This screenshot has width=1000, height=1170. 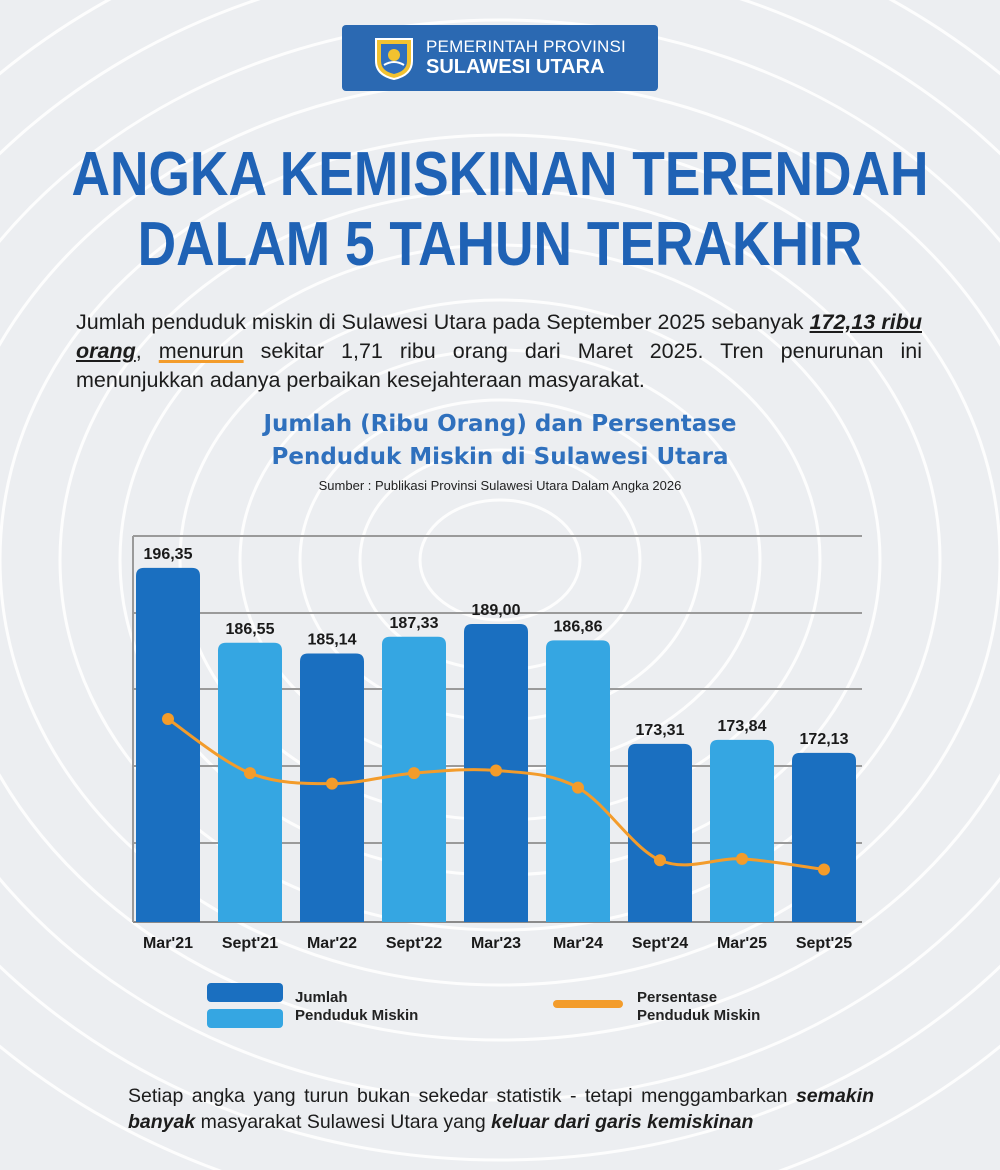 I want to click on category-label: Mar'25, so click(x=742, y=943).